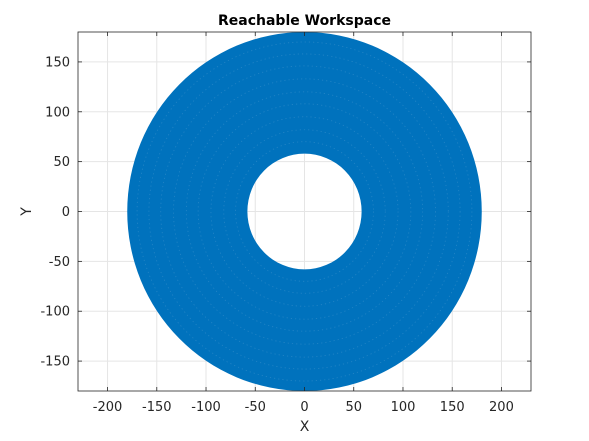 The width and height of the screenshot is (589, 441). What do you see at coordinates (57, 62) in the screenshot?
I see `y-tick-label: 150` at bounding box center [57, 62].